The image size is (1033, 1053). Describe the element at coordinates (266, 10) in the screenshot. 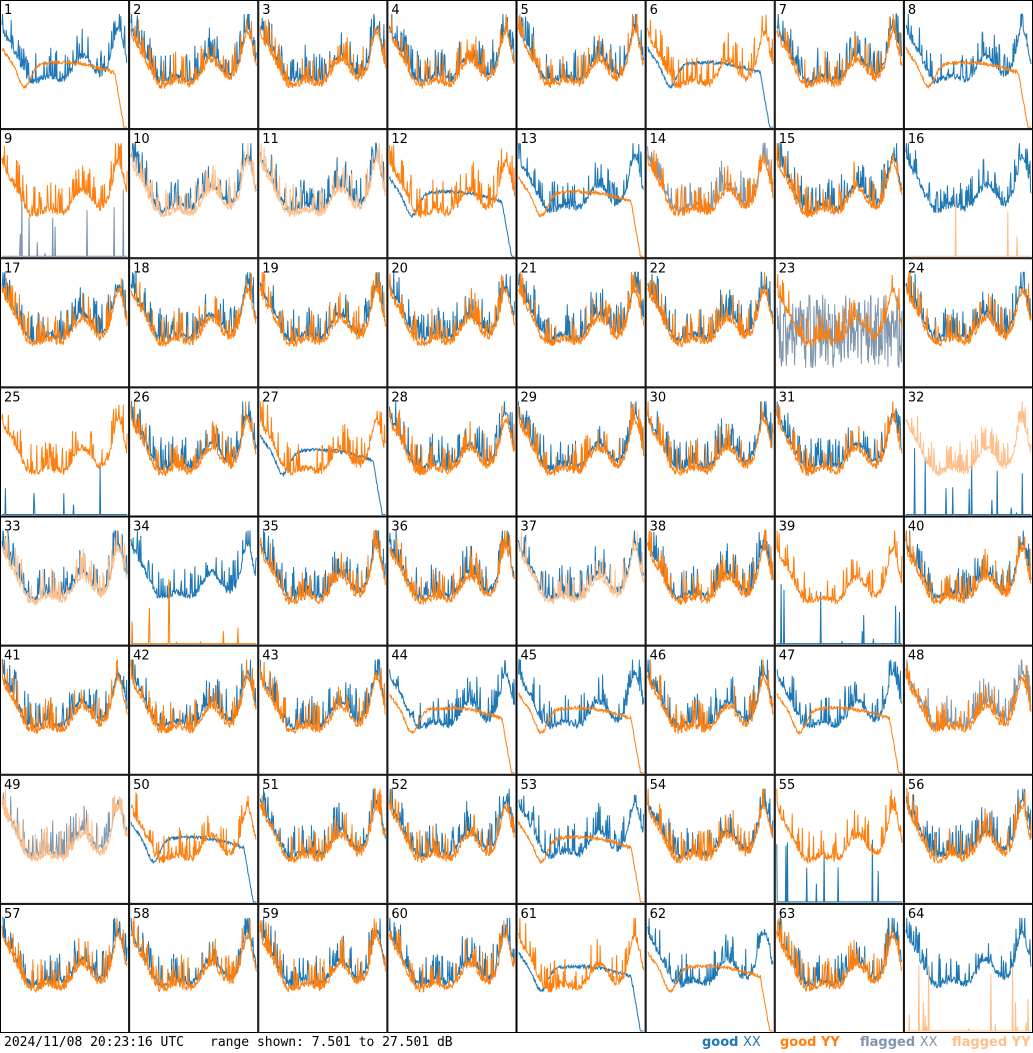

I see `panel-label: 3` at that location.